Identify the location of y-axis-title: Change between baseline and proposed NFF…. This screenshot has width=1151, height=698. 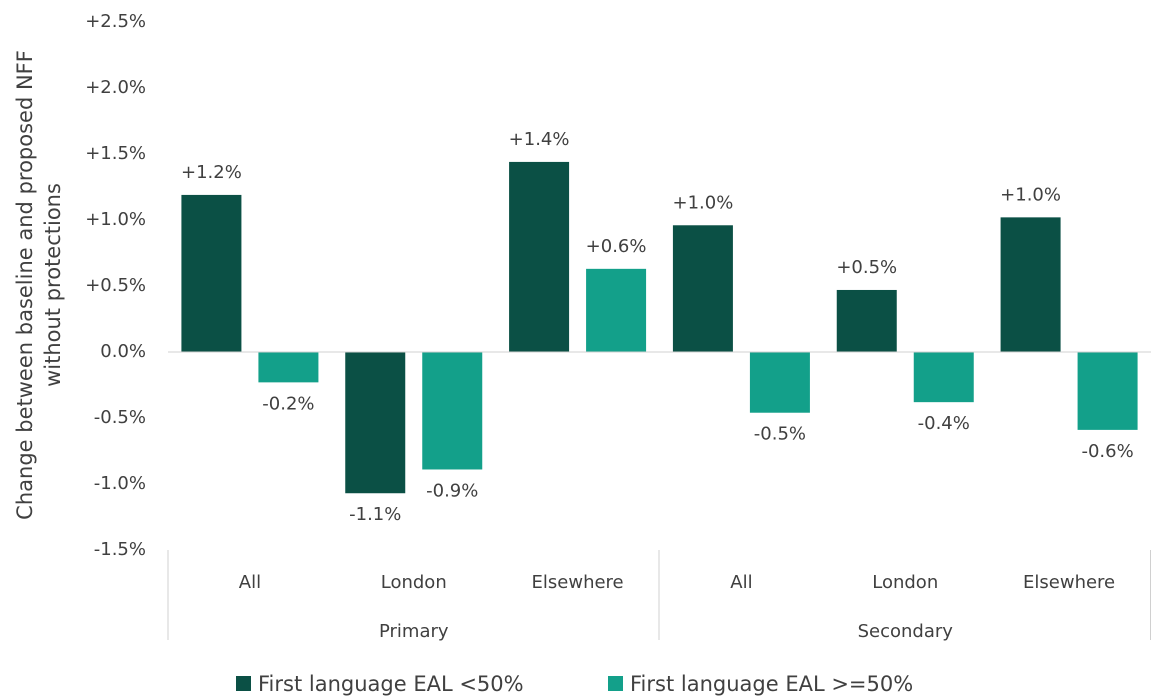
(39, 285).